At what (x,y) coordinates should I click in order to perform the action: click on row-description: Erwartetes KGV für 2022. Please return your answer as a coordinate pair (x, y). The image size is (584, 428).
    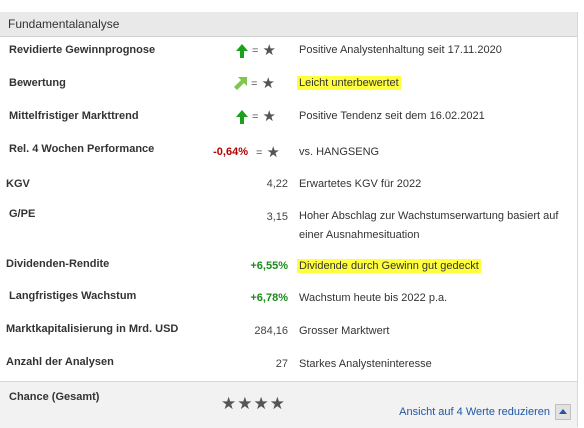
    Looking at the image, I should click on (360, 184).